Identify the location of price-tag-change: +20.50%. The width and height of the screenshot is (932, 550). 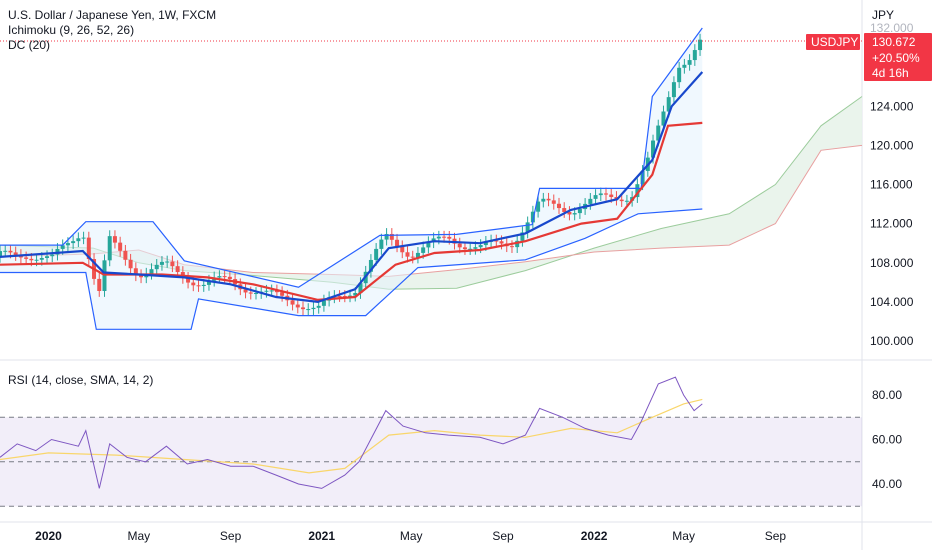
(896, 58).